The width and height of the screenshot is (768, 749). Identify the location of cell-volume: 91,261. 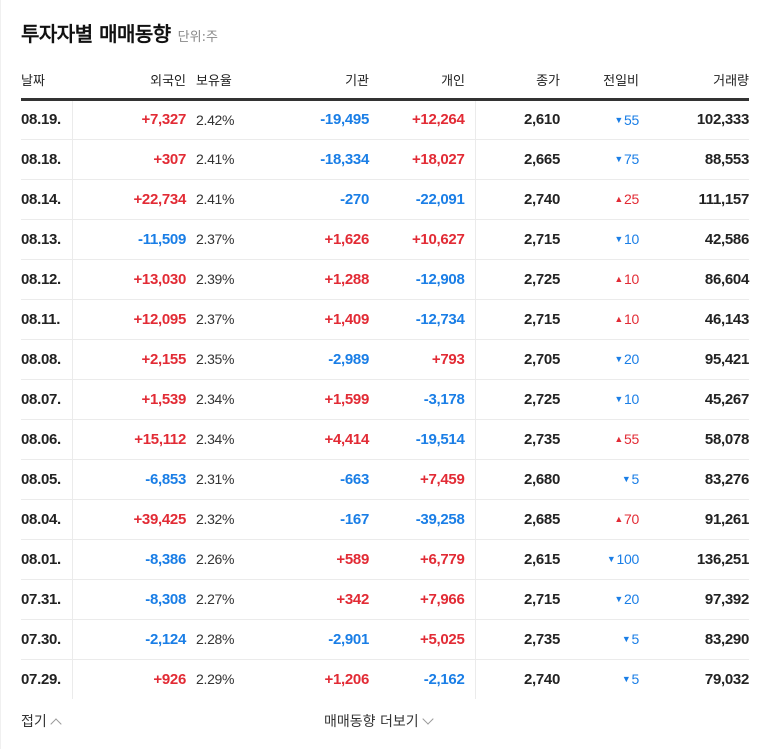
(694, 519).